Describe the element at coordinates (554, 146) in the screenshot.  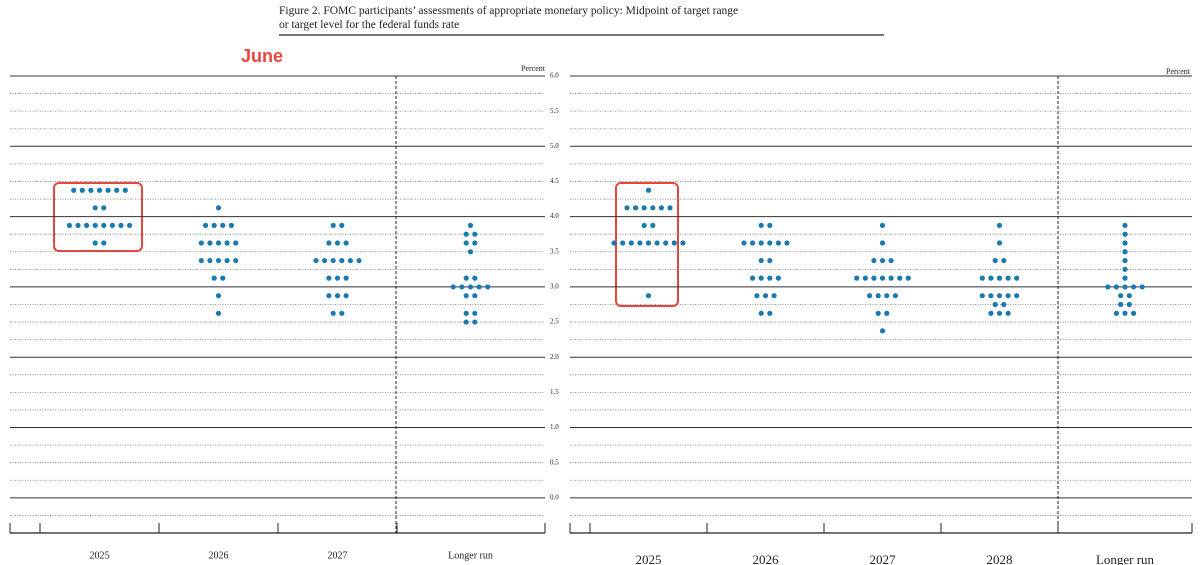
I see `y-tick-label: 5.0` at that location.